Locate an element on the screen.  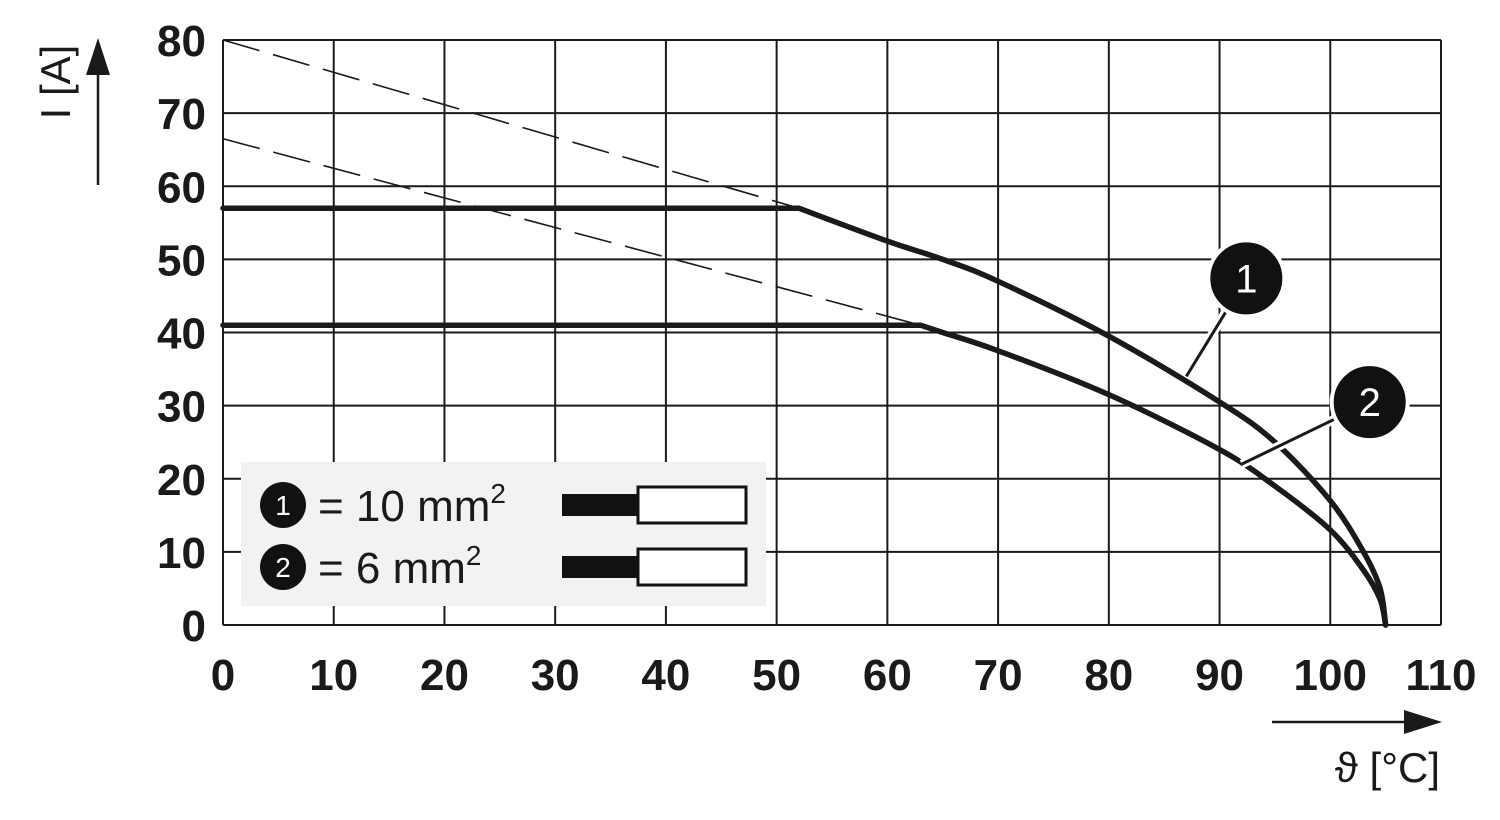
legend: 1 = 10 mm2 2 = 6 mm2 is located at coordinates (503, 534).